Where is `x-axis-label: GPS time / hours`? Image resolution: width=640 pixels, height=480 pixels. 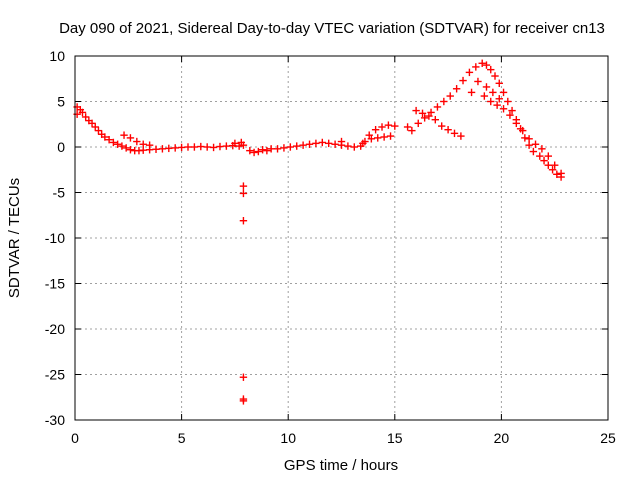
x-axis-label: GPS time / hours is located at coordinates (341, 465).